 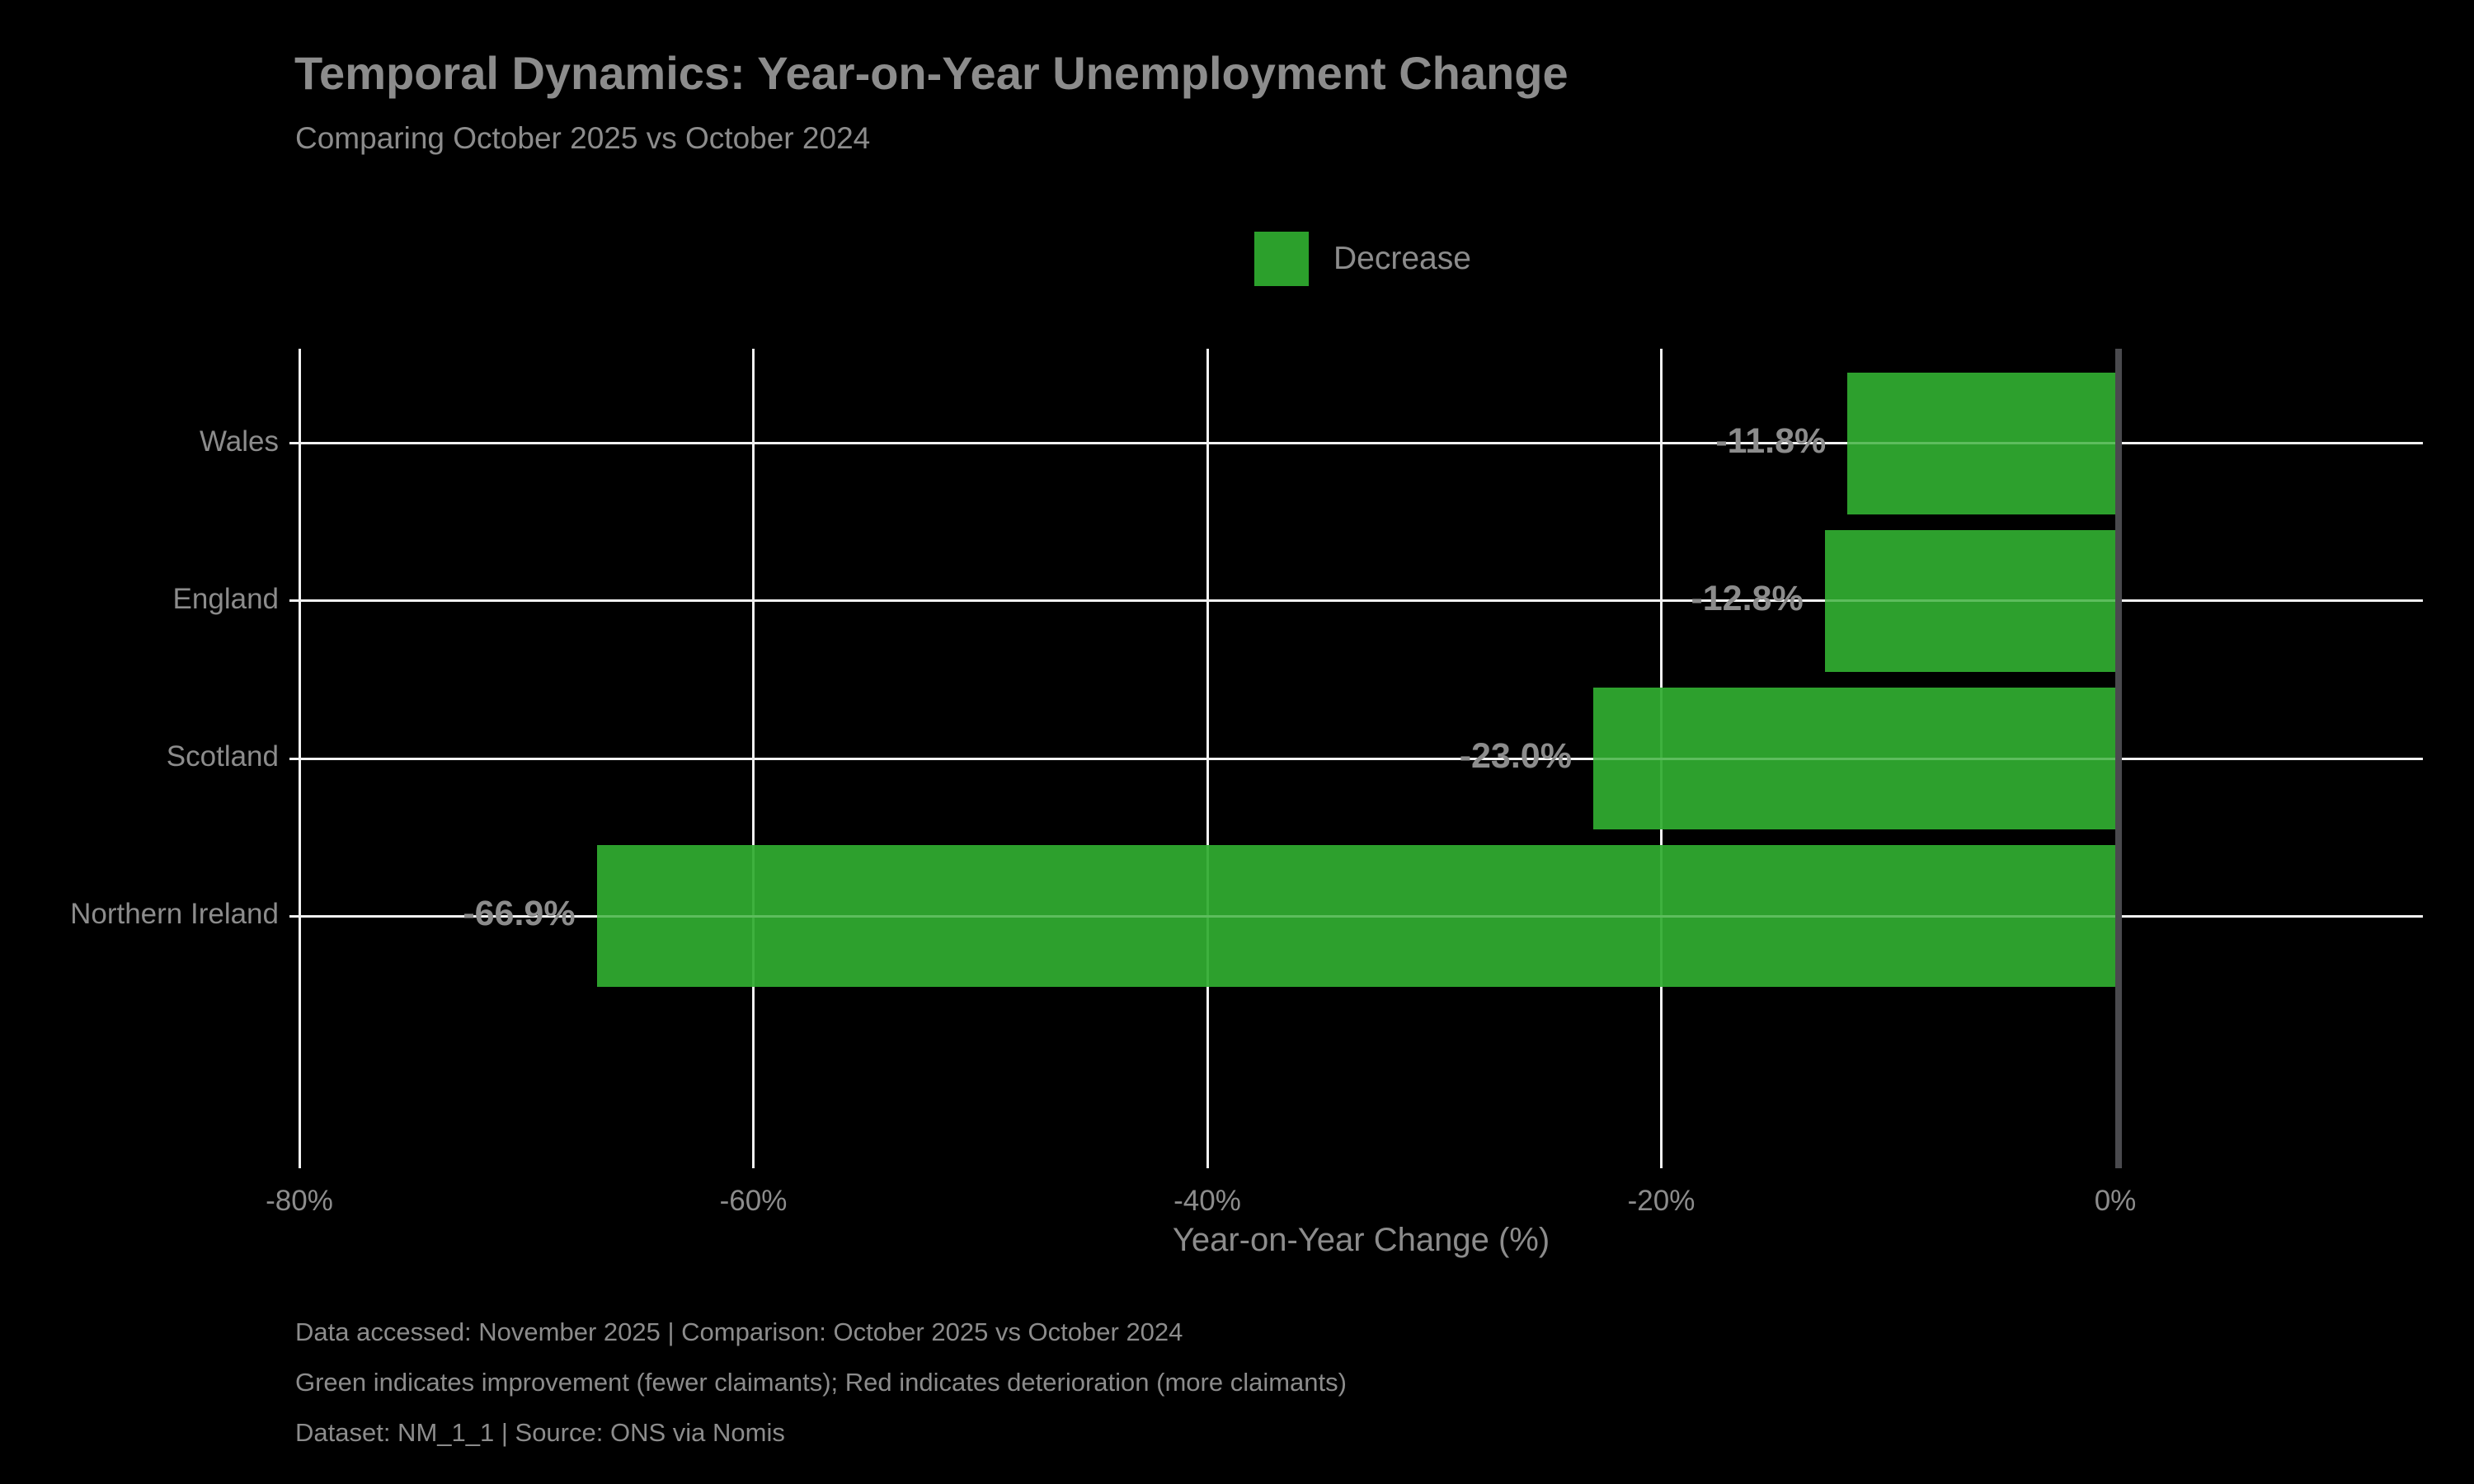 I want to click on bar-wales, so click(x=1981, y=443).